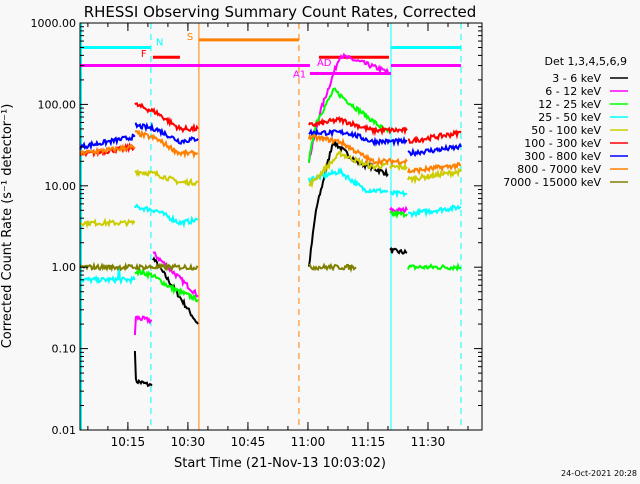  What do you see at coordinates (562, 156) in the screenshot?
I see `legend-label: 300 - 800 keV` at bounding box center [562, 156].